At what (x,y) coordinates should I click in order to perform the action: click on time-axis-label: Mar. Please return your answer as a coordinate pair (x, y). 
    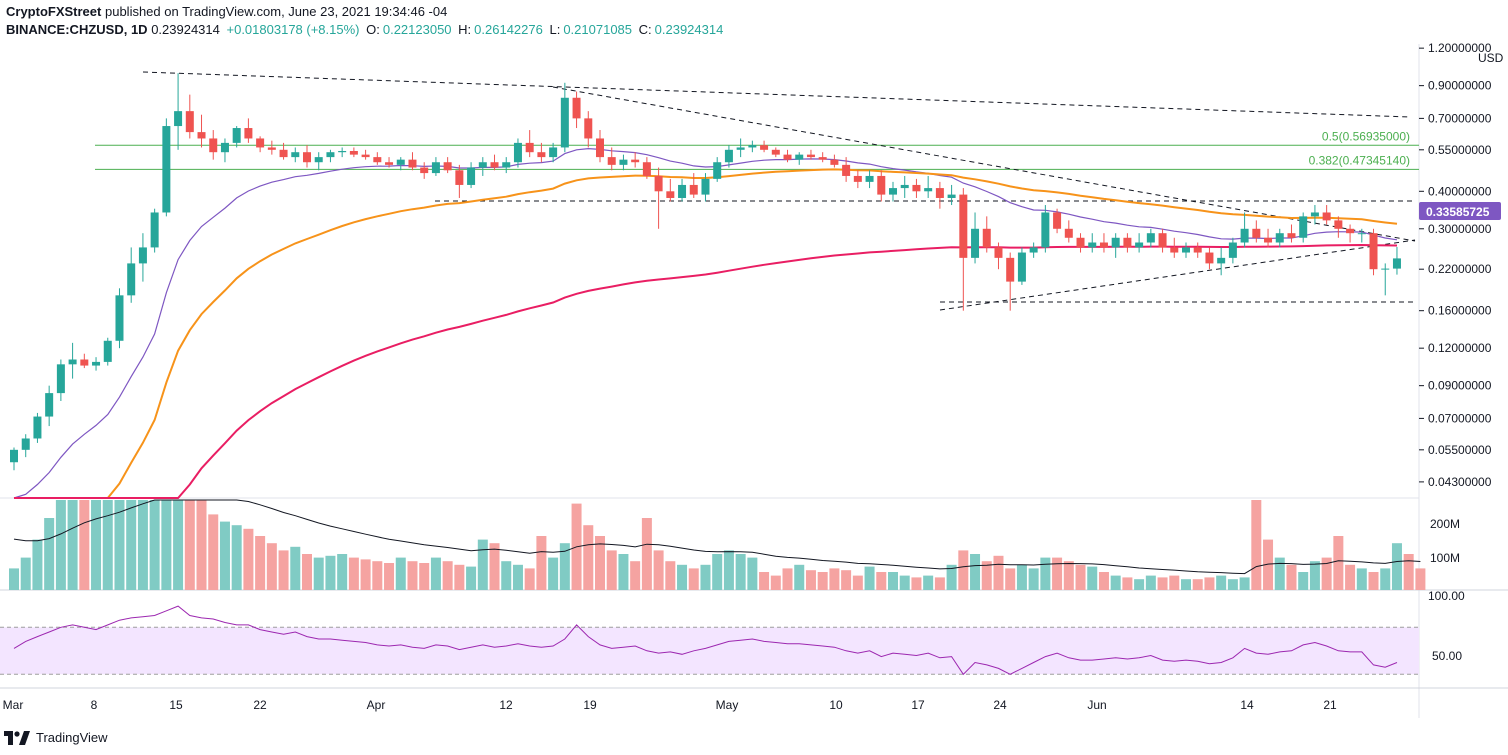
    Looking at the image, I should click on (13, 705).